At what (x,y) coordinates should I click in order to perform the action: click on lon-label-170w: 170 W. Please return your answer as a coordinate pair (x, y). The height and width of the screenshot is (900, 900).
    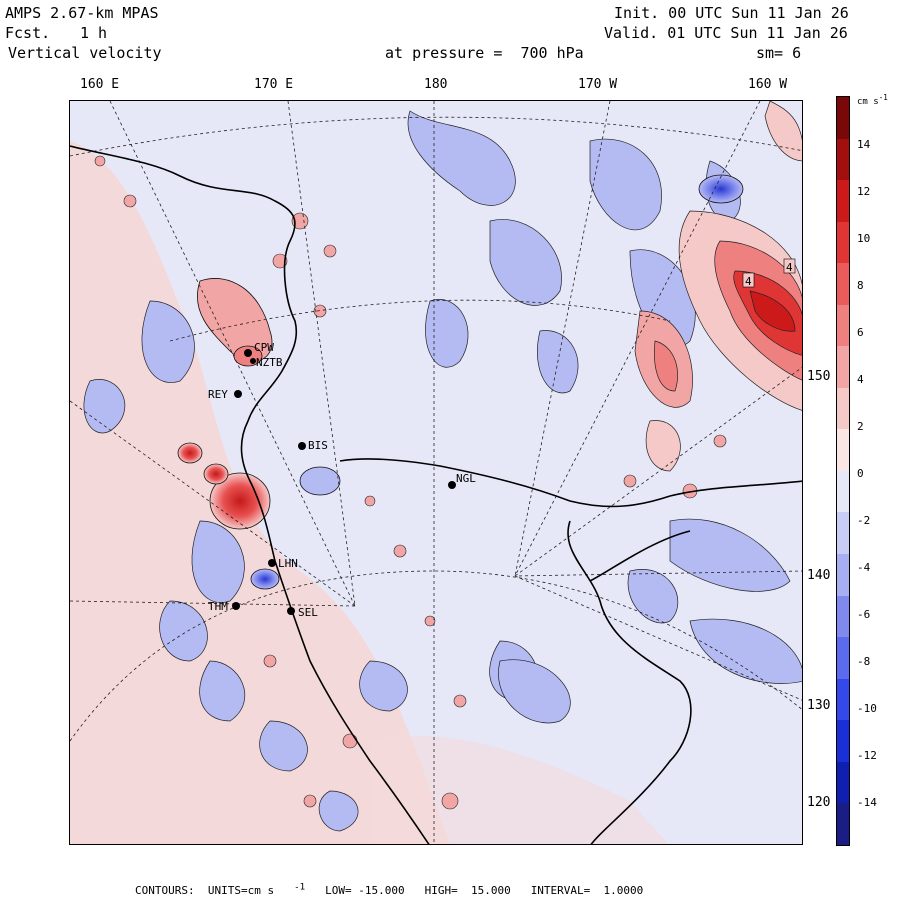
    Looking at the image, I should click on (598, 84).